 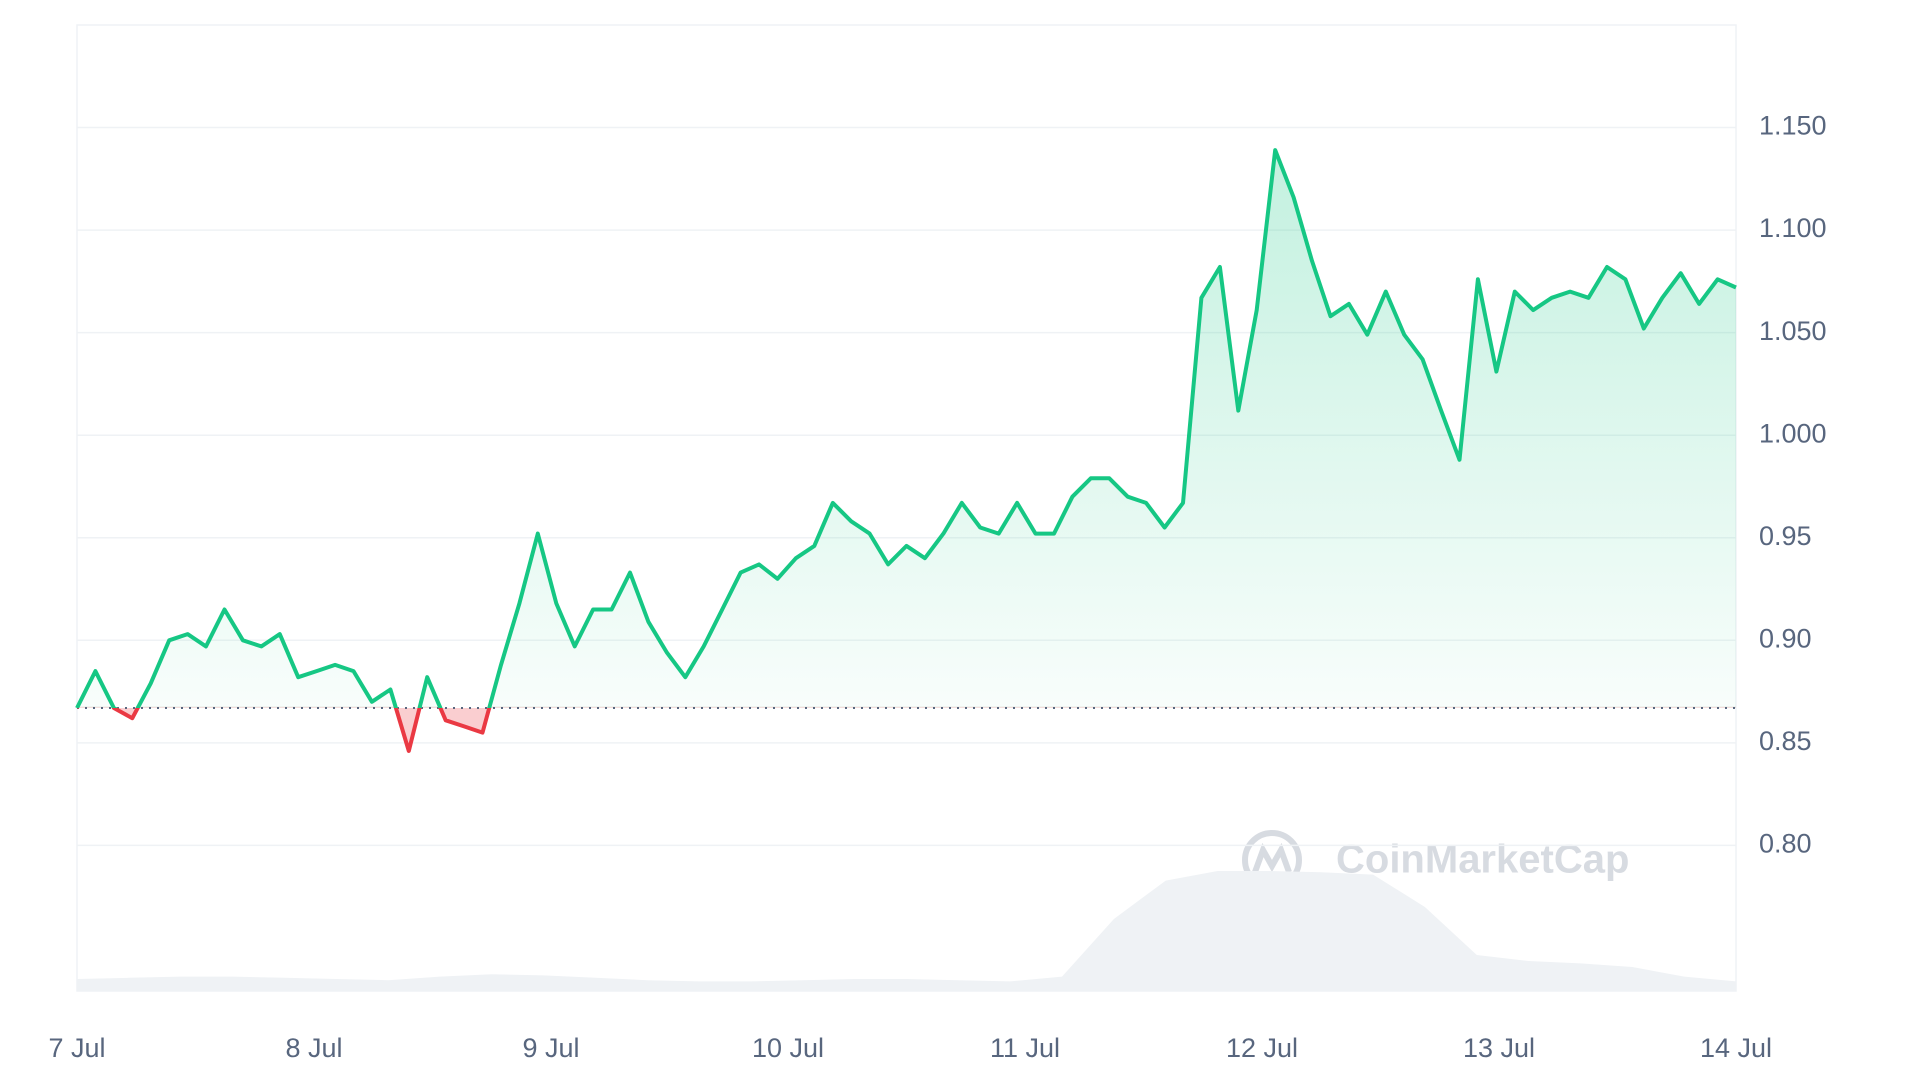 I want to click on y-tick-label: 1.150, so click(x=1793, y=126).